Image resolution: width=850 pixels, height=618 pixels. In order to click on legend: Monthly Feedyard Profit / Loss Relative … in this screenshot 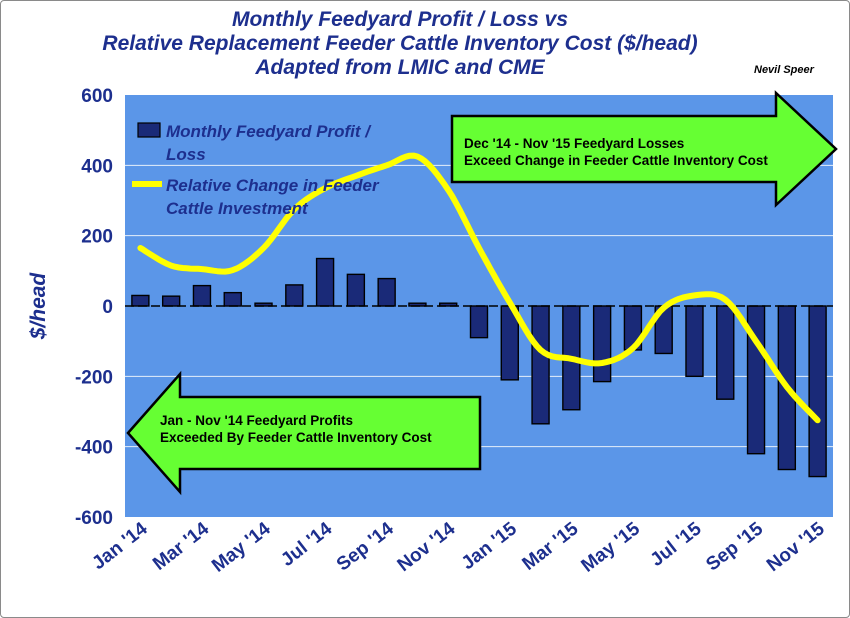, I will do `click(256, 170)`.